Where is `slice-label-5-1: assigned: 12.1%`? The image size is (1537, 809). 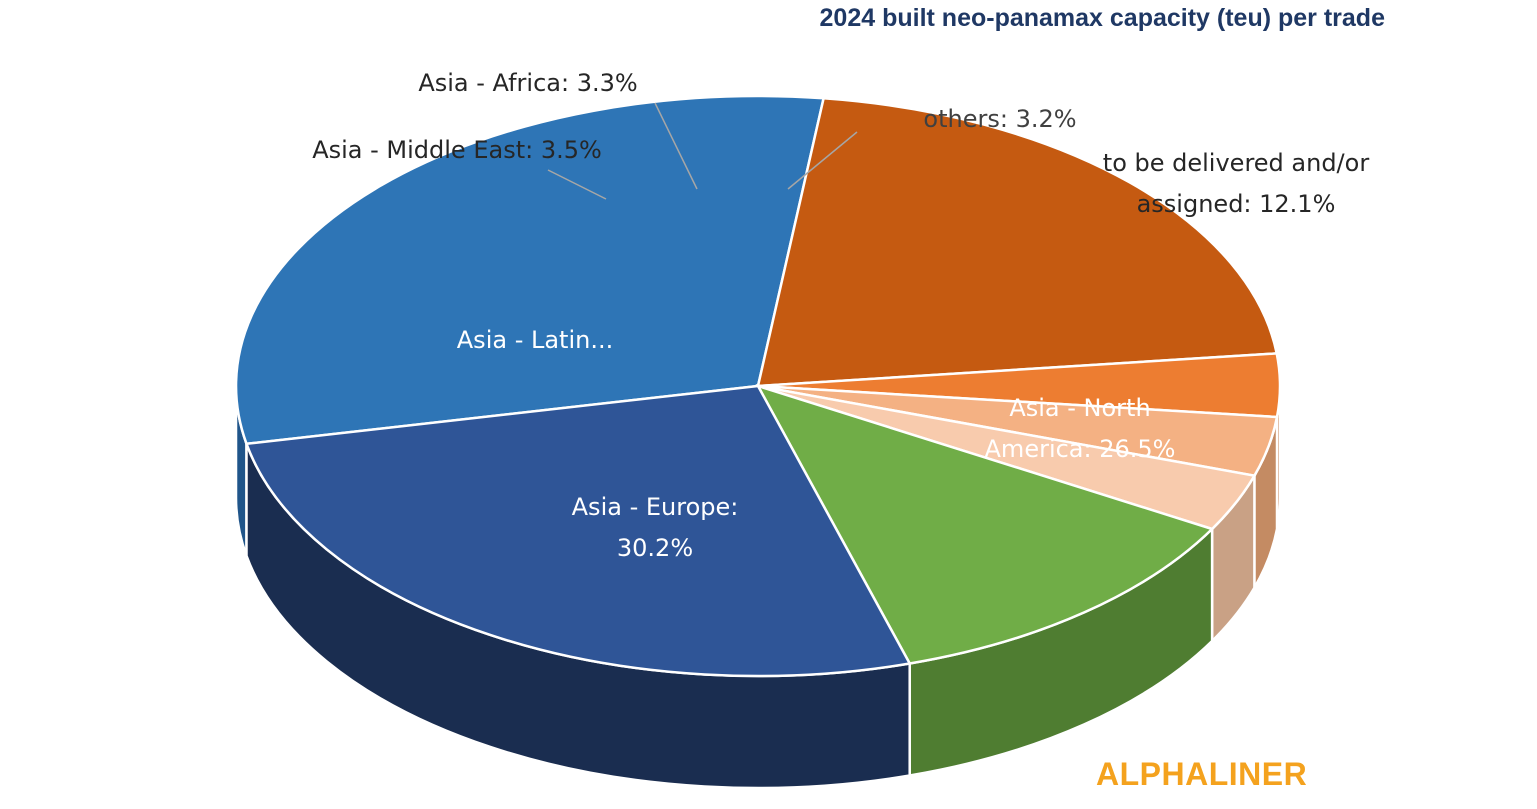 slice-label-5-1: assigned: 12.1% is located at coordinates (1236, 204).